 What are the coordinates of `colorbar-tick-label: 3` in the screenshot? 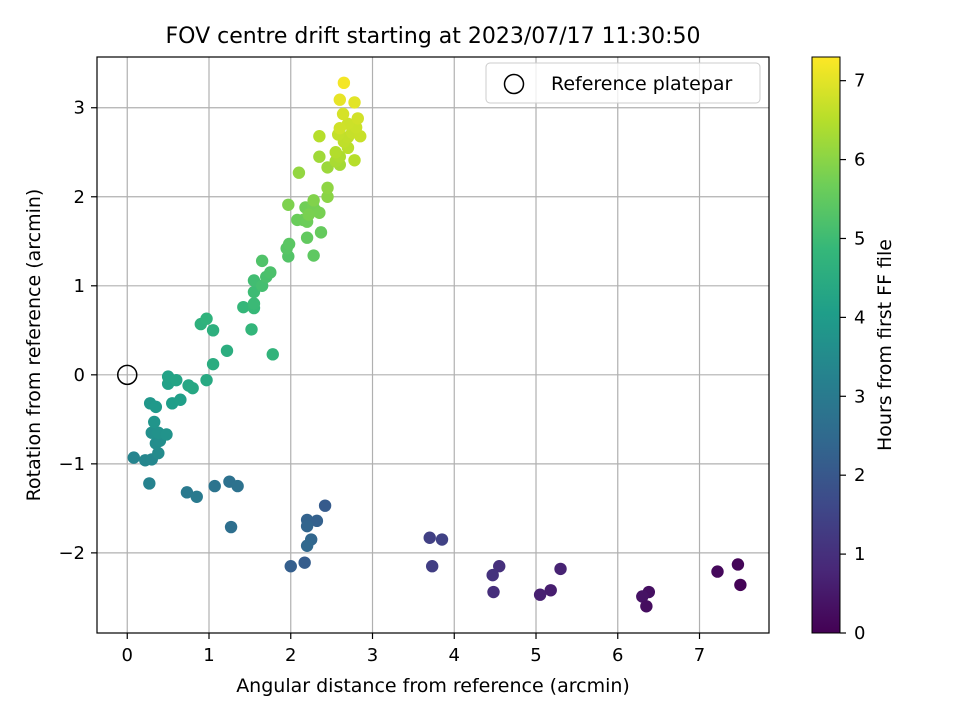 It's located at (859, 396).